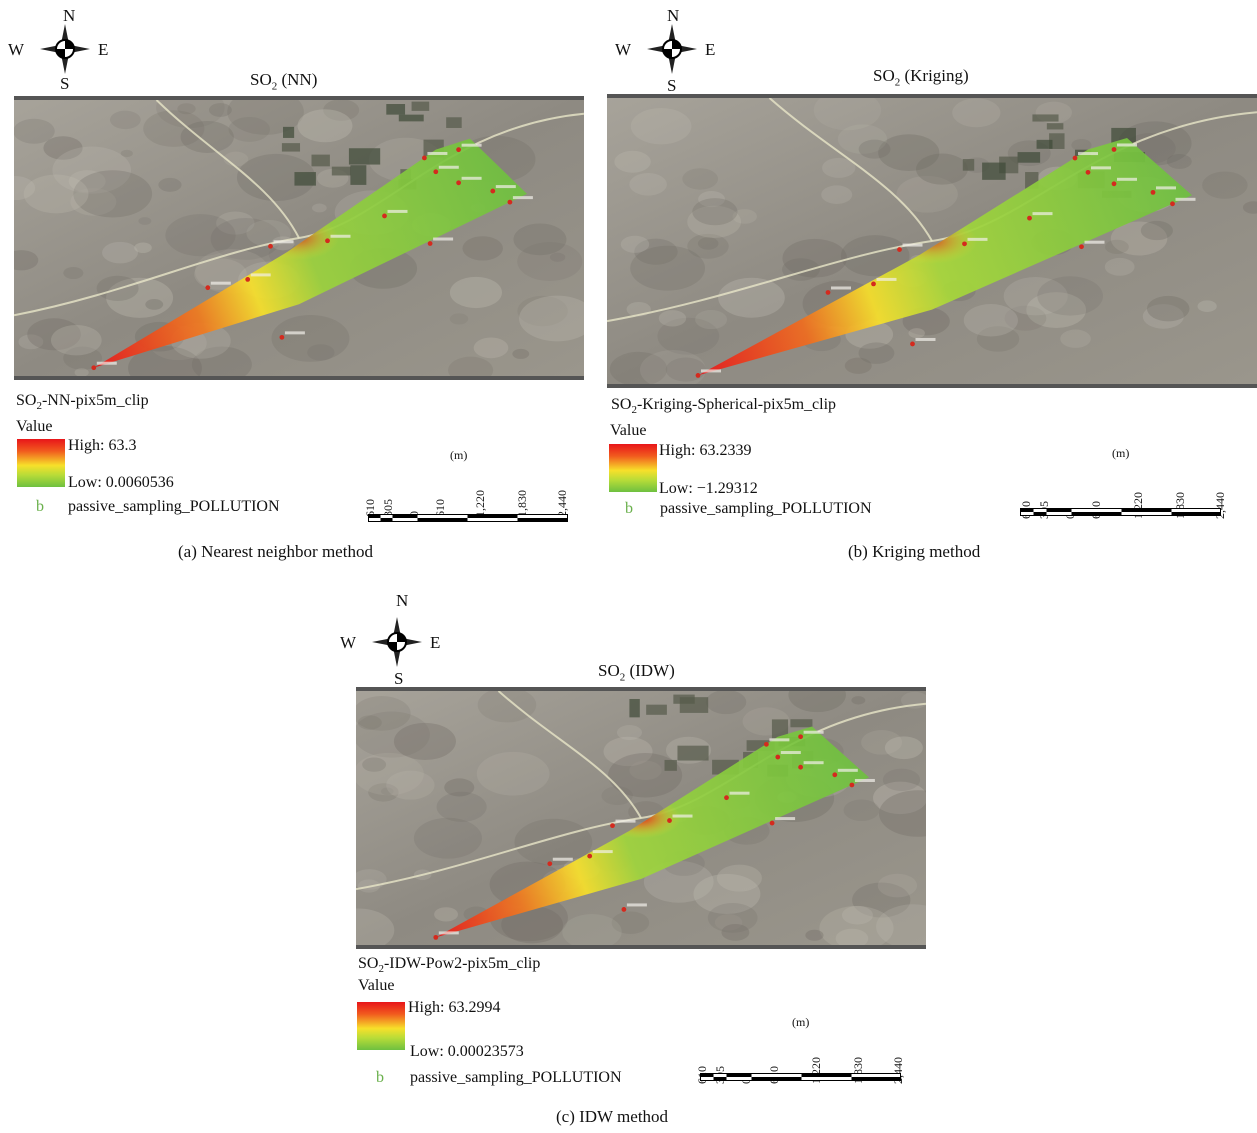  Describe the element at coordinates (465, 488) in the screenshot. I see `scale-bar: (m) 610 305 0 610 1,220 1,830 2,440` at that location.